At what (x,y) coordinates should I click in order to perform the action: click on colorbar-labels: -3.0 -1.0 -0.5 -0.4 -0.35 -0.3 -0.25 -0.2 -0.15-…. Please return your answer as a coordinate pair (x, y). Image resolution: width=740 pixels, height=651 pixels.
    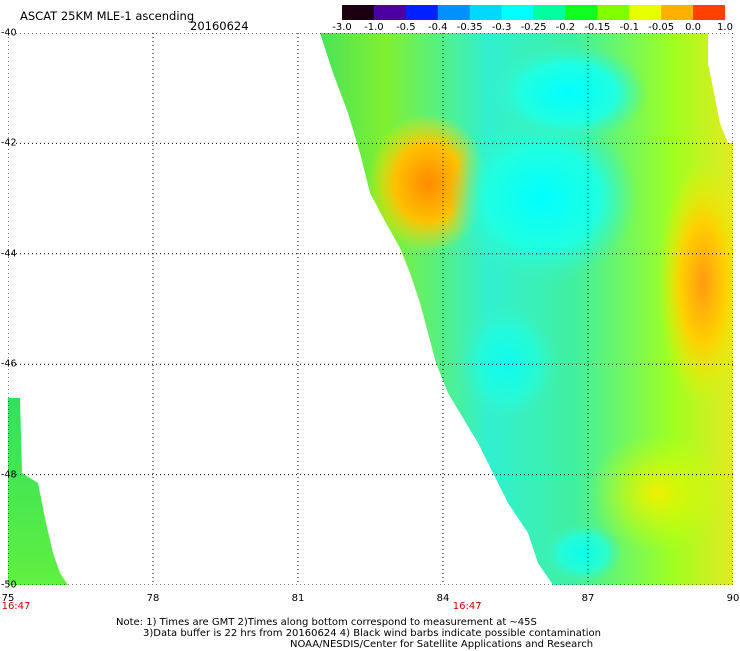
    Looking at the image, I should click on (535, 29).